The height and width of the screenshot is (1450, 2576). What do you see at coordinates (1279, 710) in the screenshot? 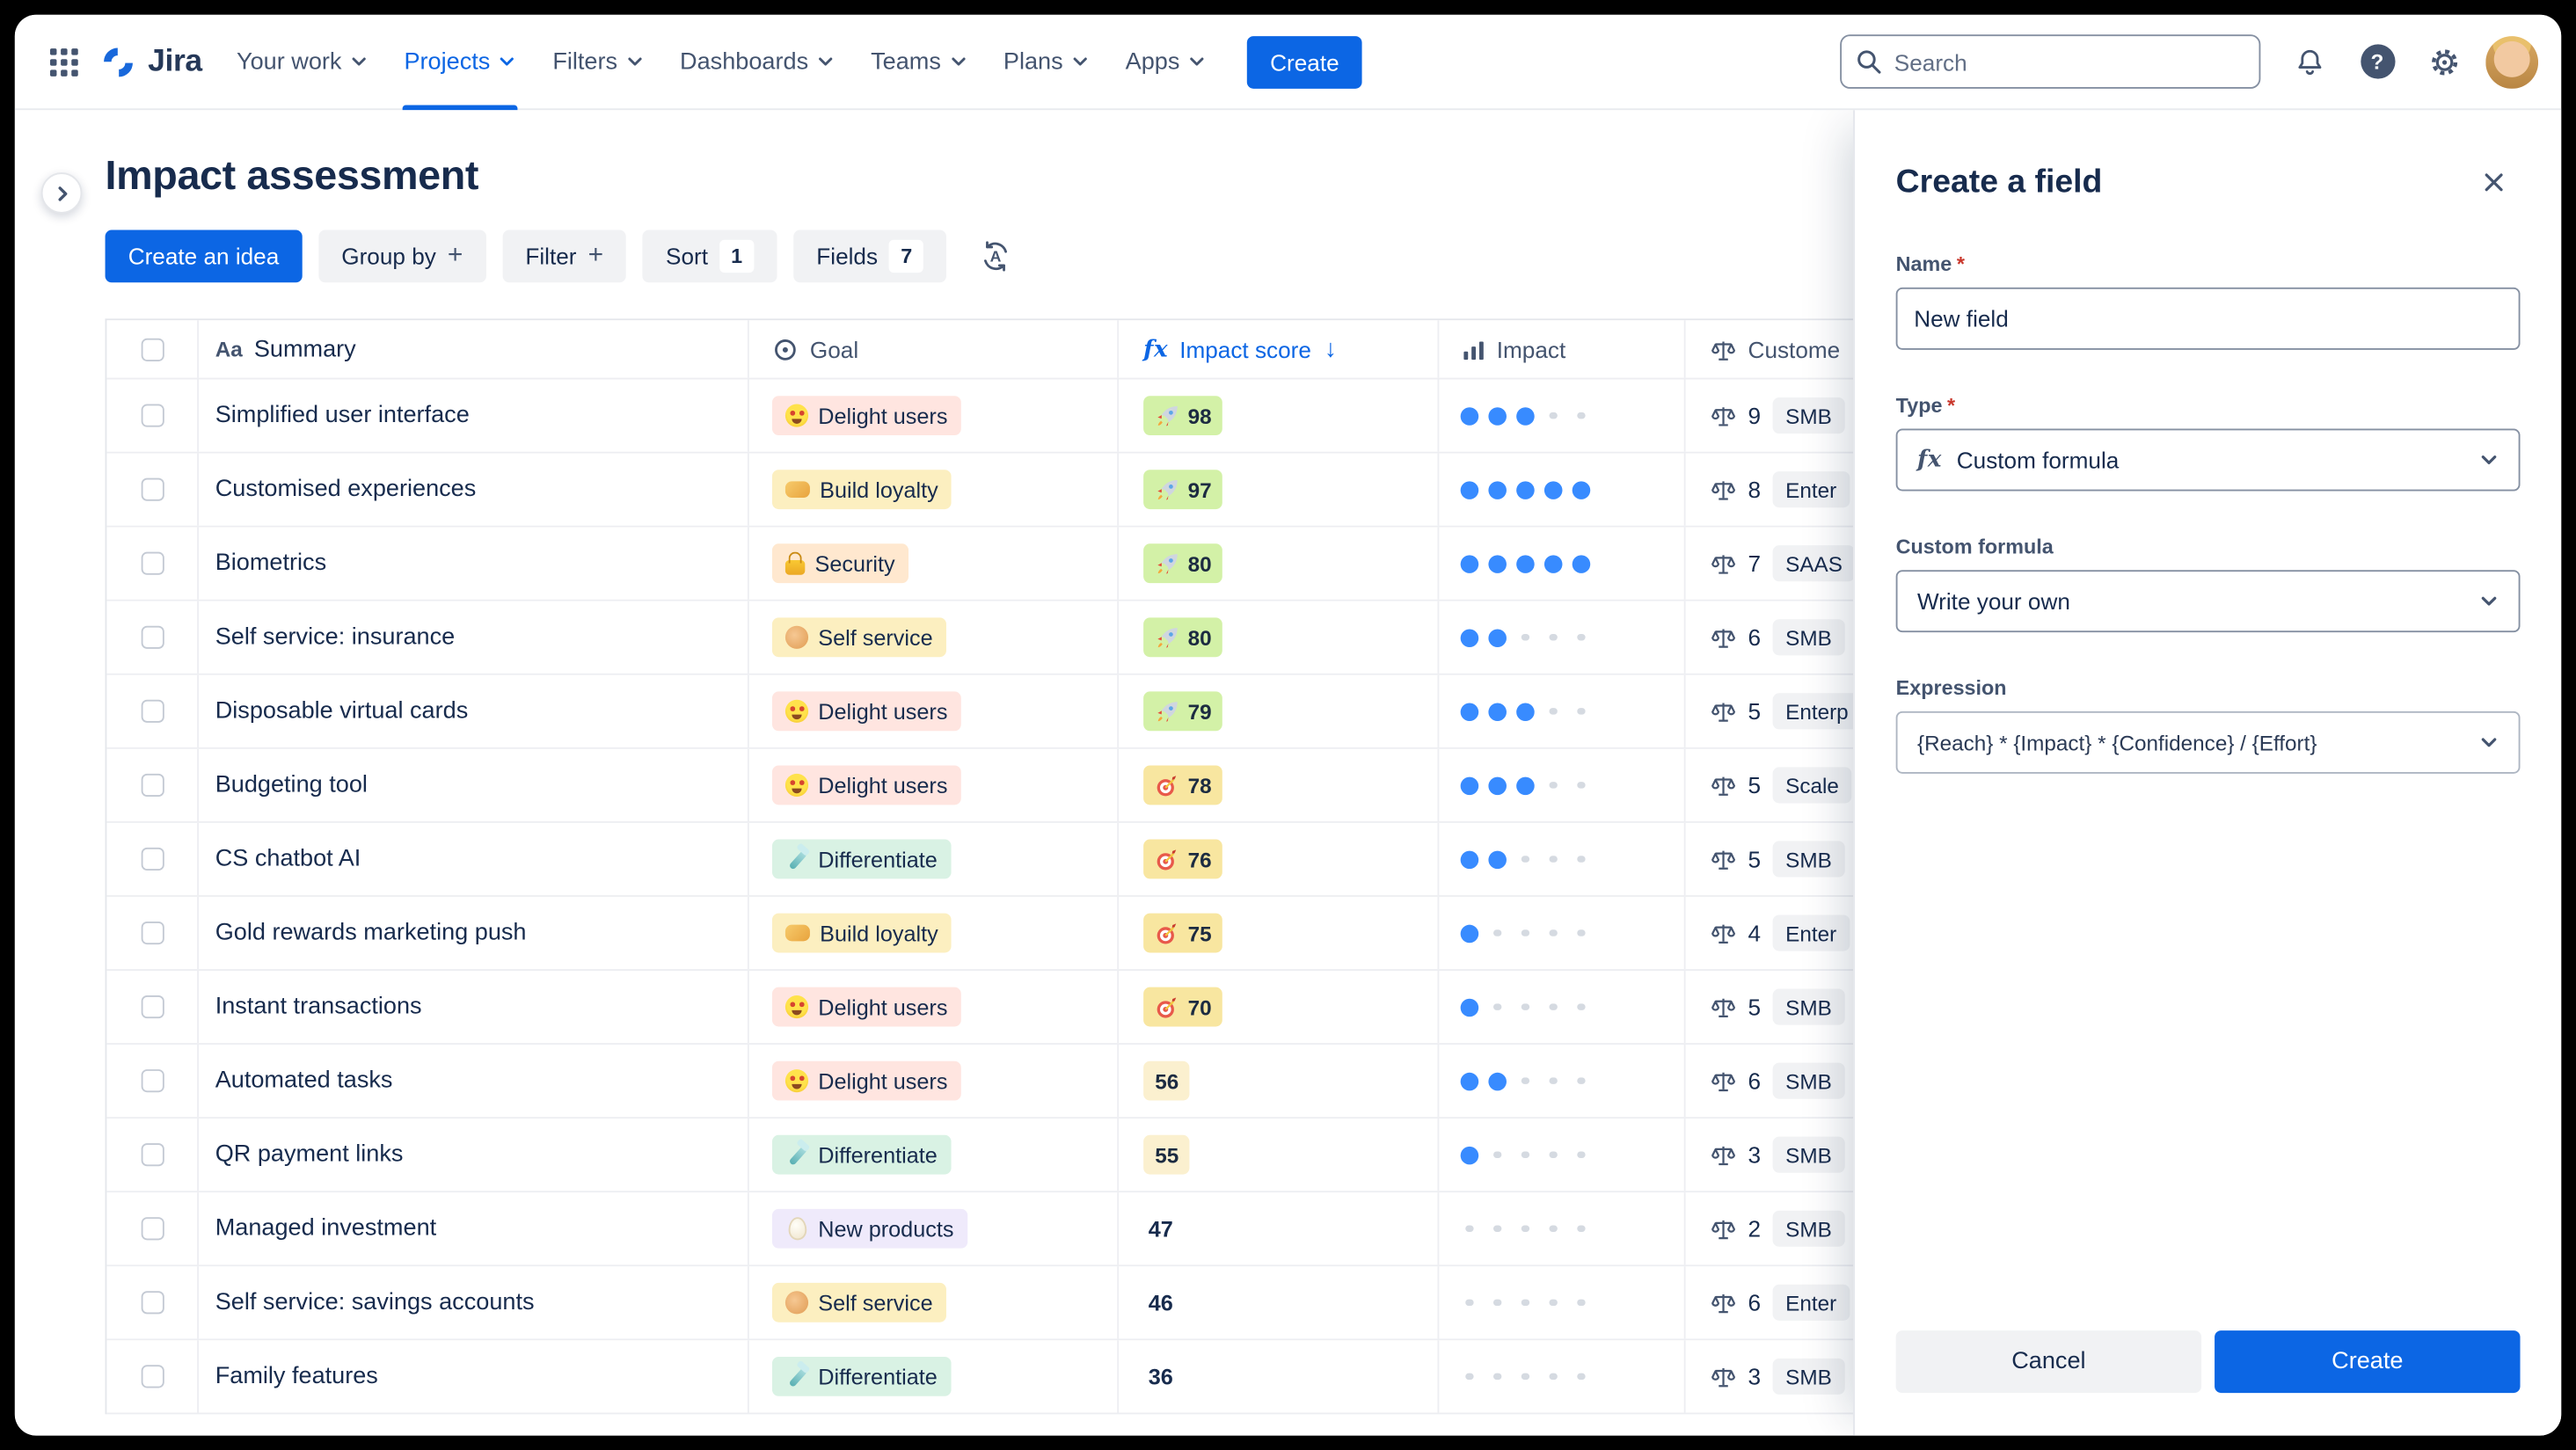
I see `impact-score-cell: 79` at bounding box center [1279, 710].